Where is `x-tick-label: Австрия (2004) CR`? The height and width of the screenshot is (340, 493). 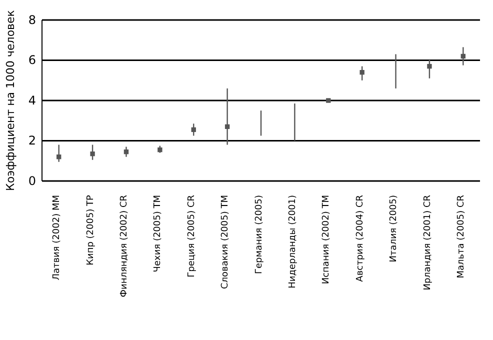 x-tick-label: Австрия (2004) CR is located at coordinates (360, 238).